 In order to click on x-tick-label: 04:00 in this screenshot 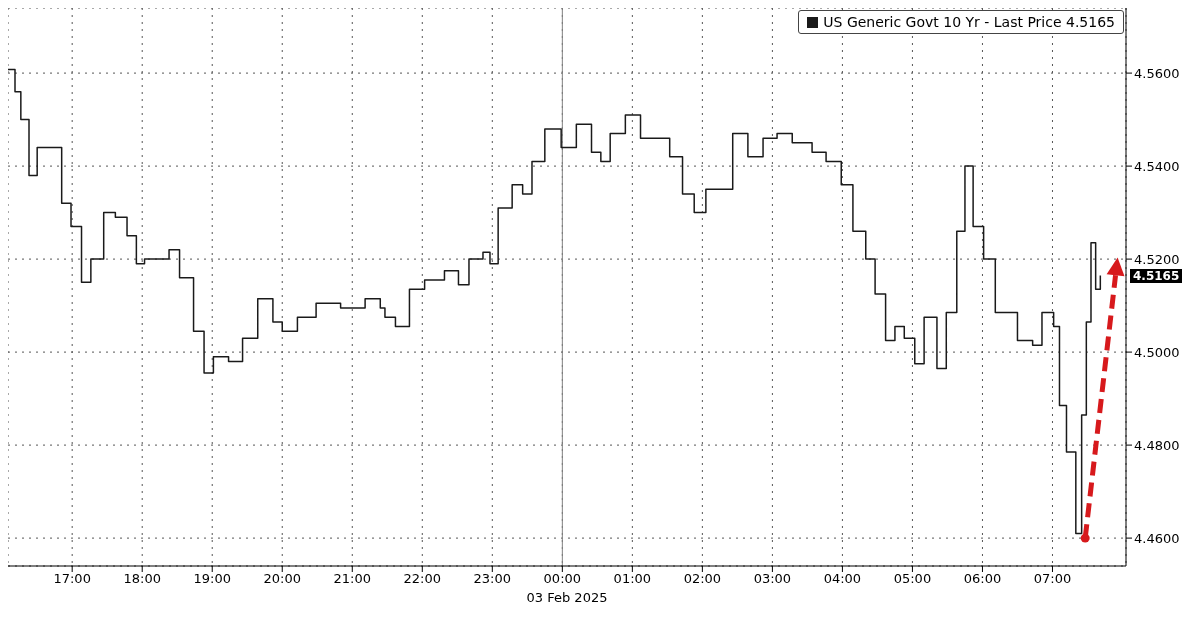, I will do `click(842, 579)`.